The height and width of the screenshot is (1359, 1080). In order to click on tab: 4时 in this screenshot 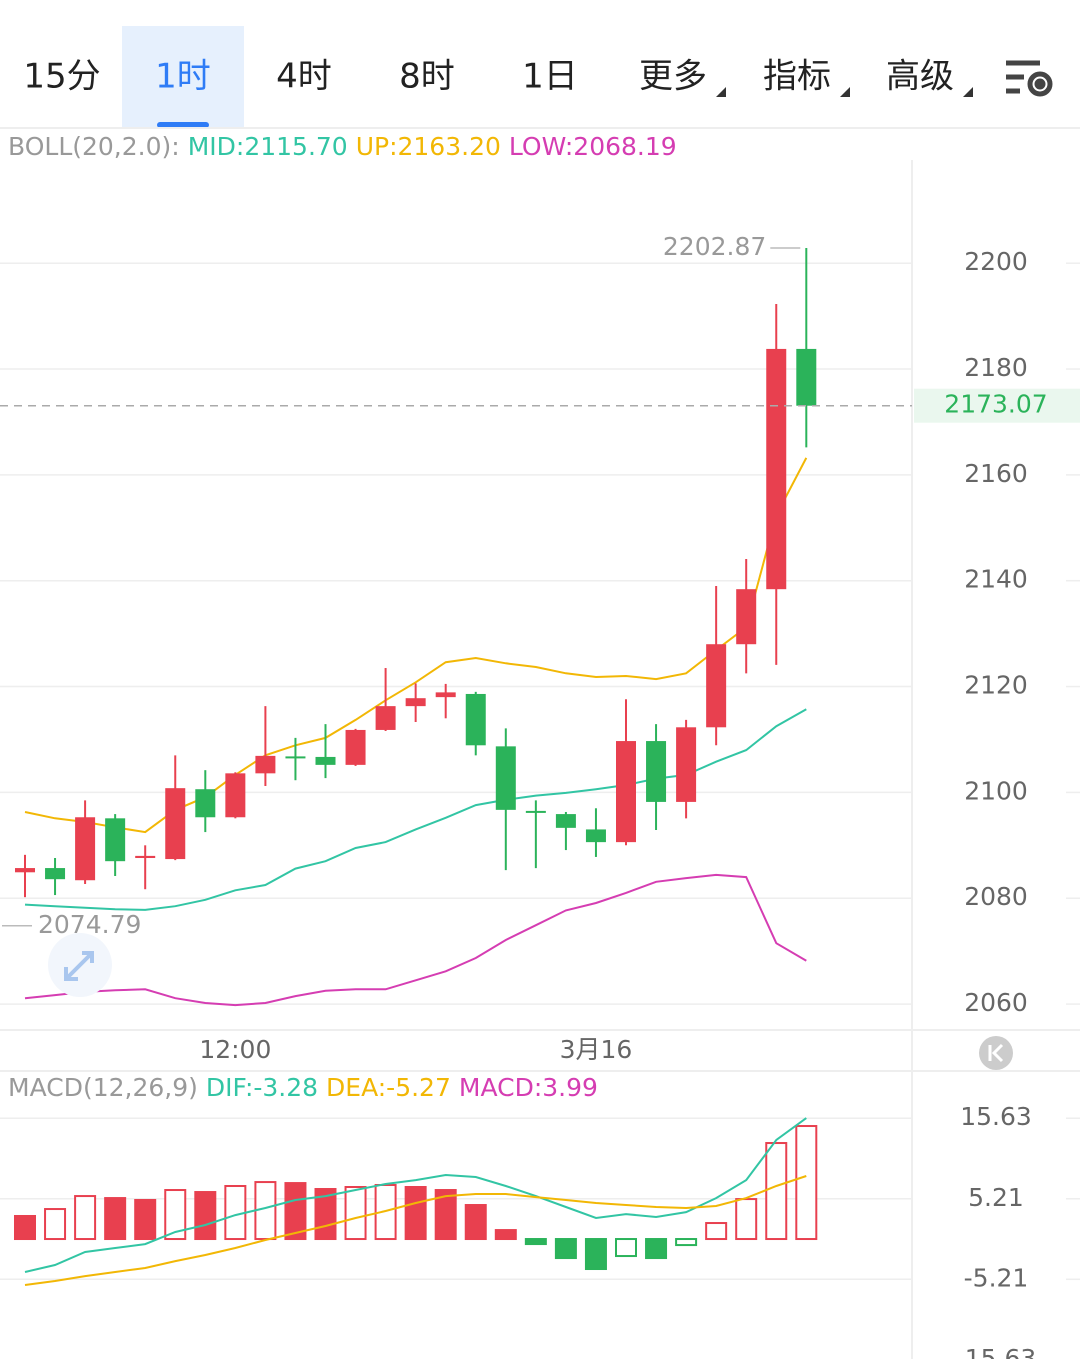, I will do `click(304, 77)`.